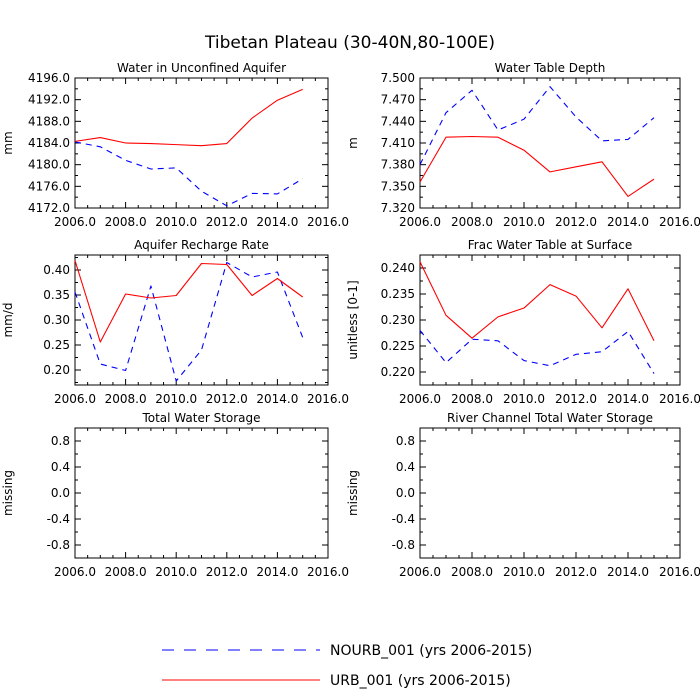 The width and height of the screenshot is (700, 700). Describe the element at coordinates (398, 320) in the screenshot. I see `y-tick-label: 0.230` at that location.